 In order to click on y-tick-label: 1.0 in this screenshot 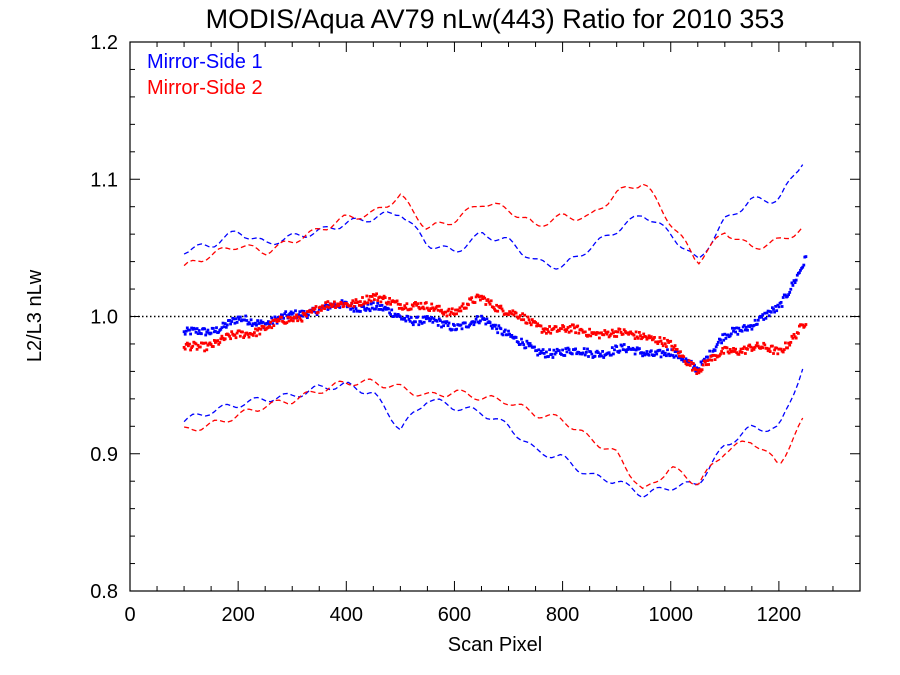, I will do `click(104, 318)`.